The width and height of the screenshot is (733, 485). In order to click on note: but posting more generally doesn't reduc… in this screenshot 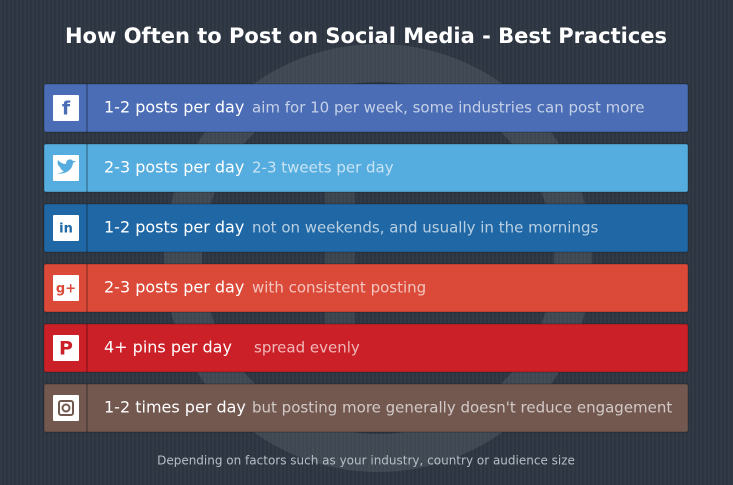, I will do `click(462, 408)`.